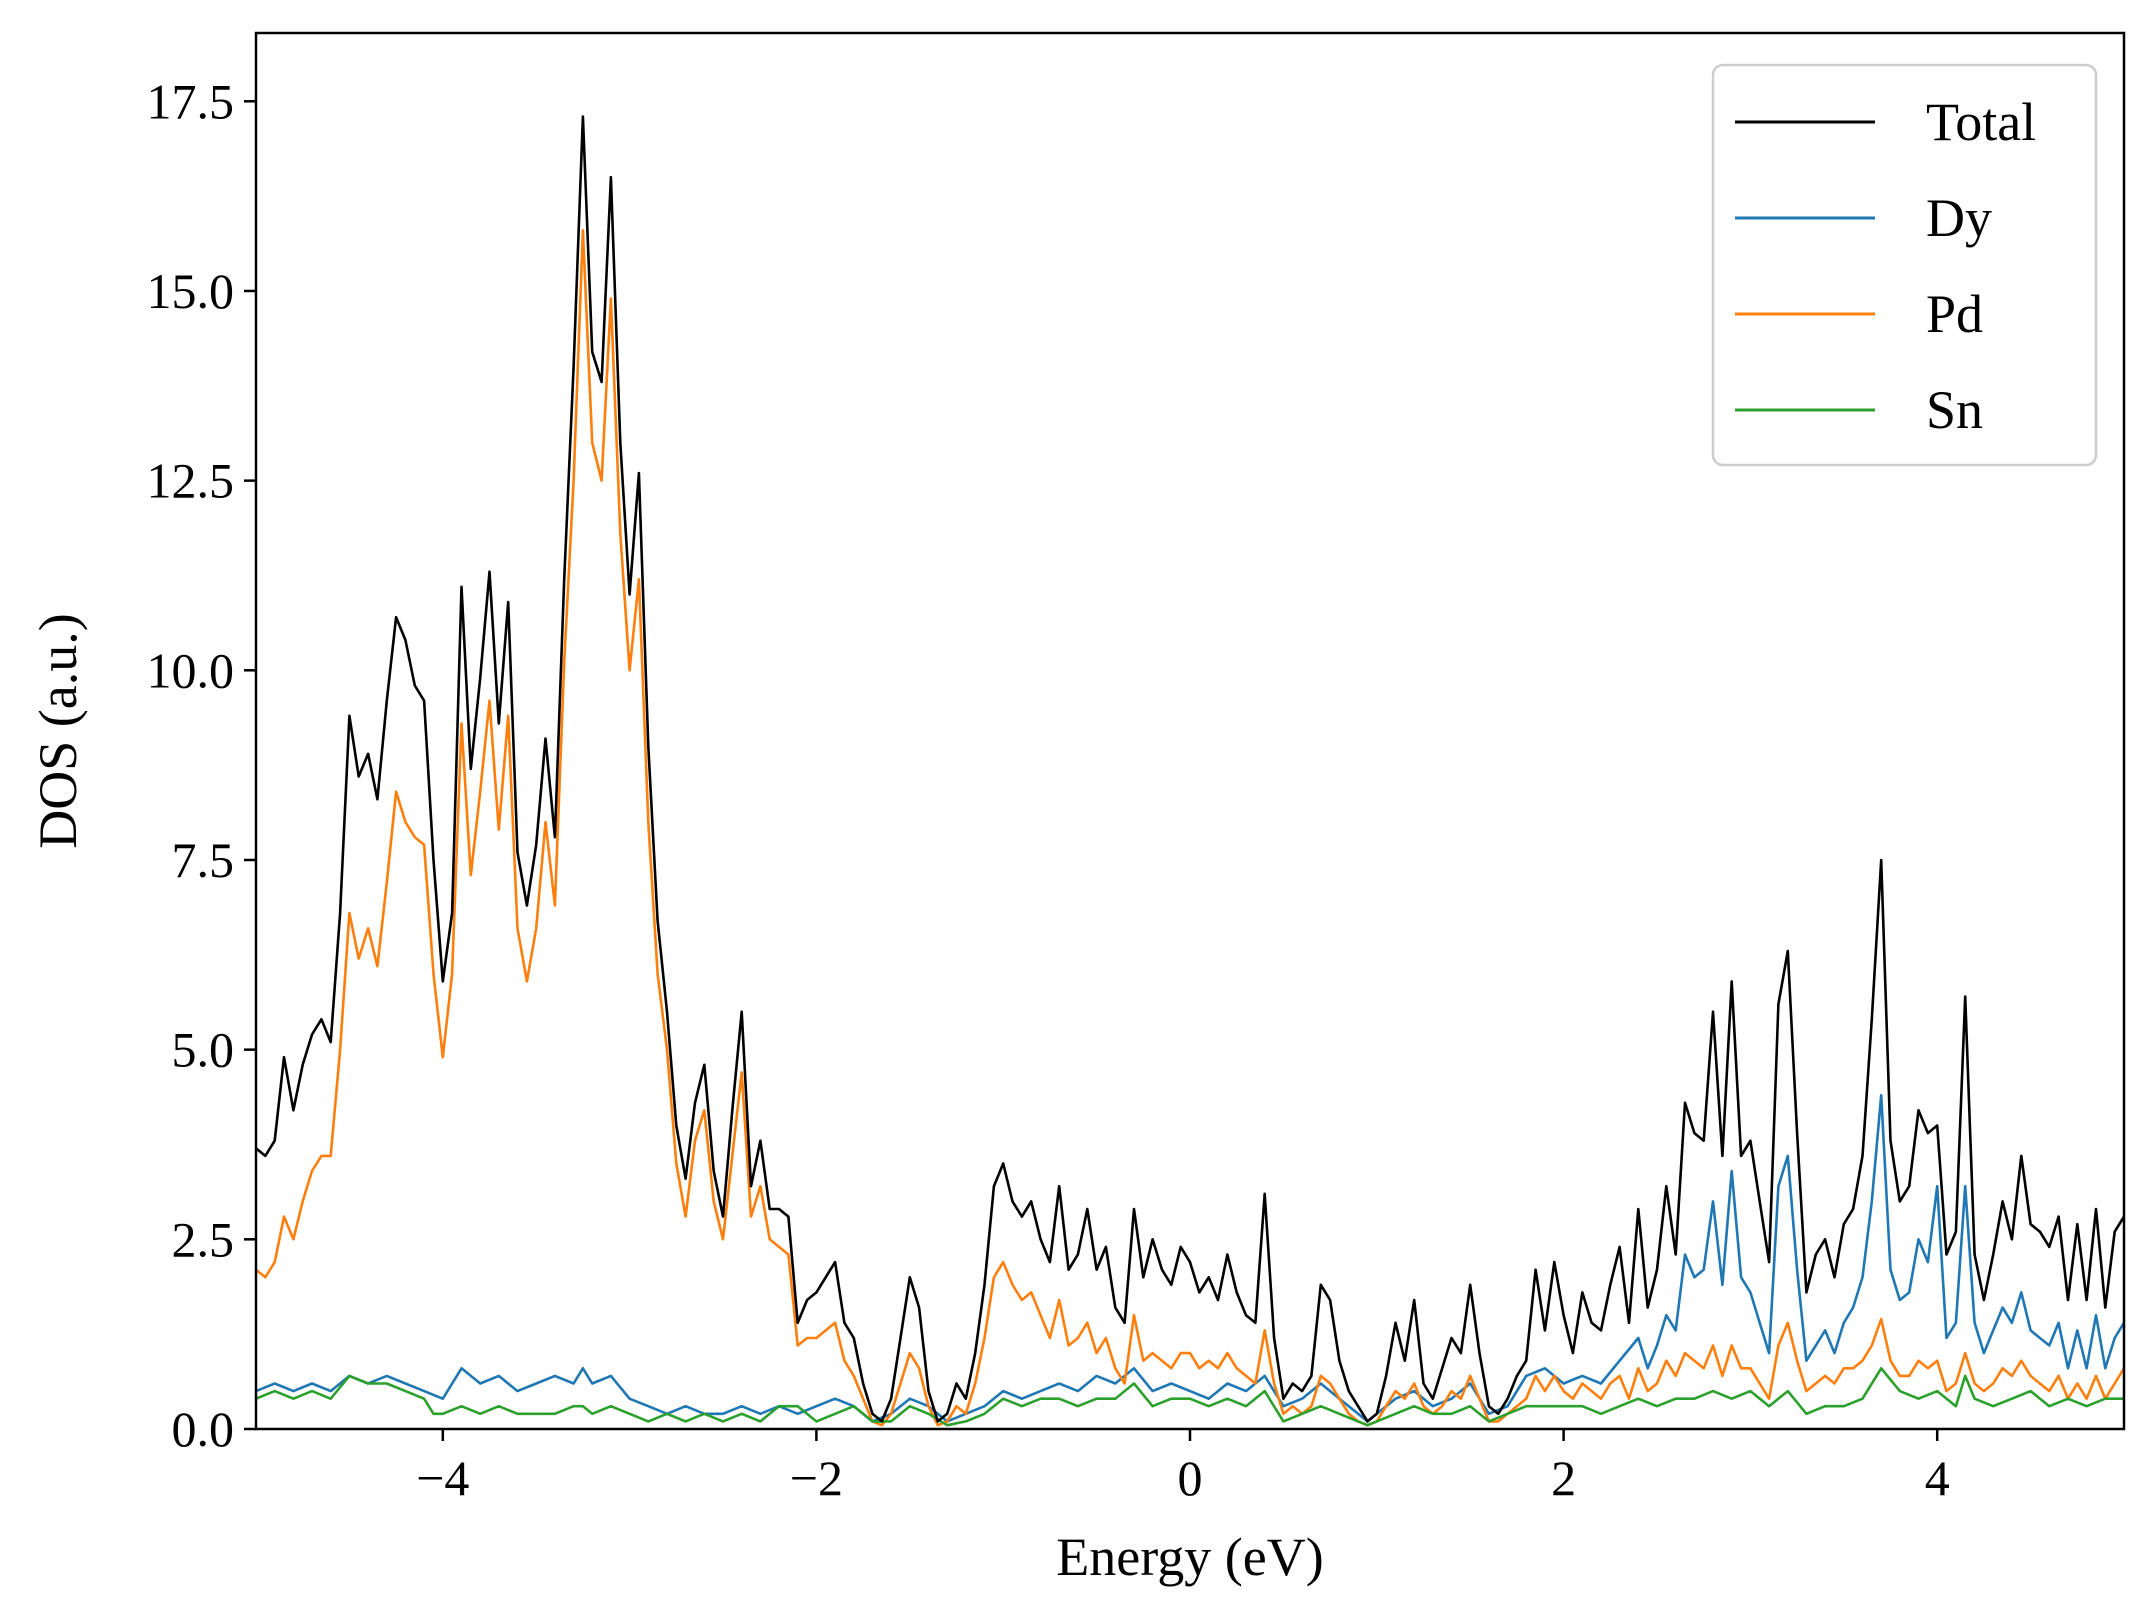 The height and width of the screenshot is (1617, 2147). I want to click on x-tick-label: 2, so click(1563, 1478).